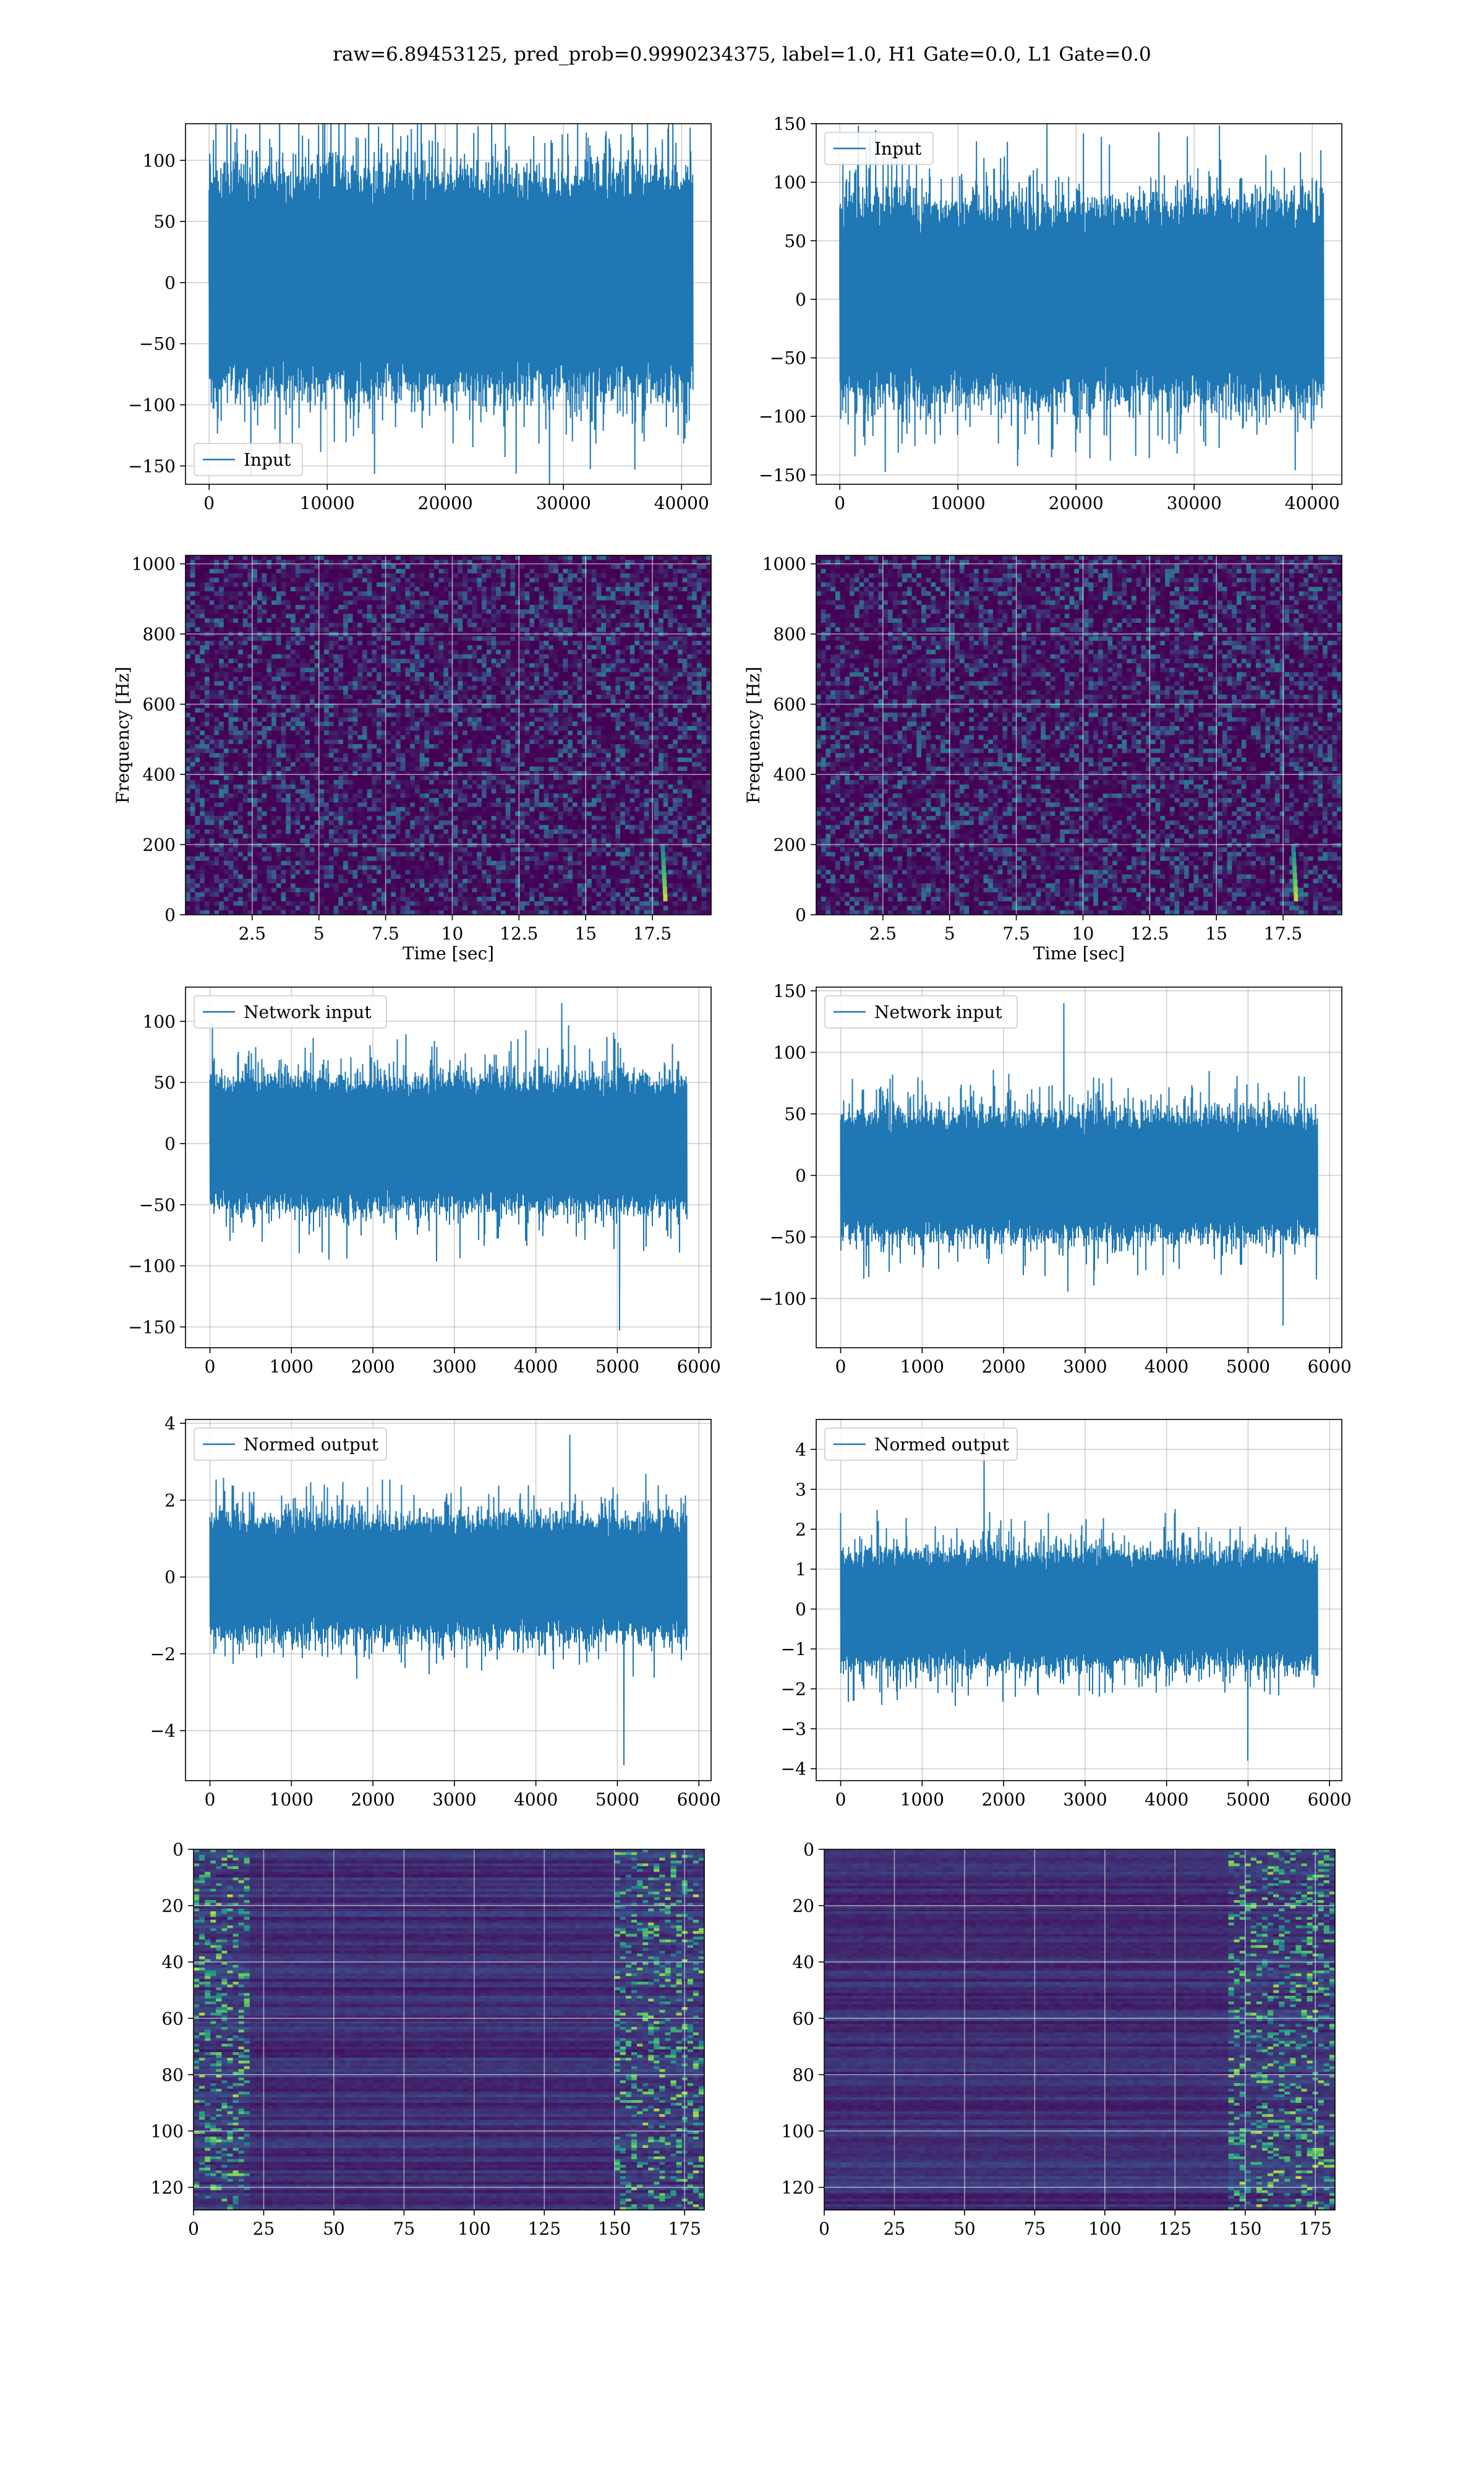 This screenshot has width=1484, height=2474. I want to click on y-tick-label: −150, so click(782, 475).